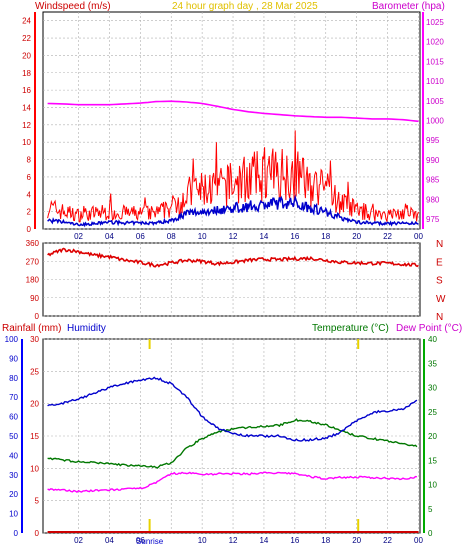  I want to click on temperature-line, so click(232, 443).